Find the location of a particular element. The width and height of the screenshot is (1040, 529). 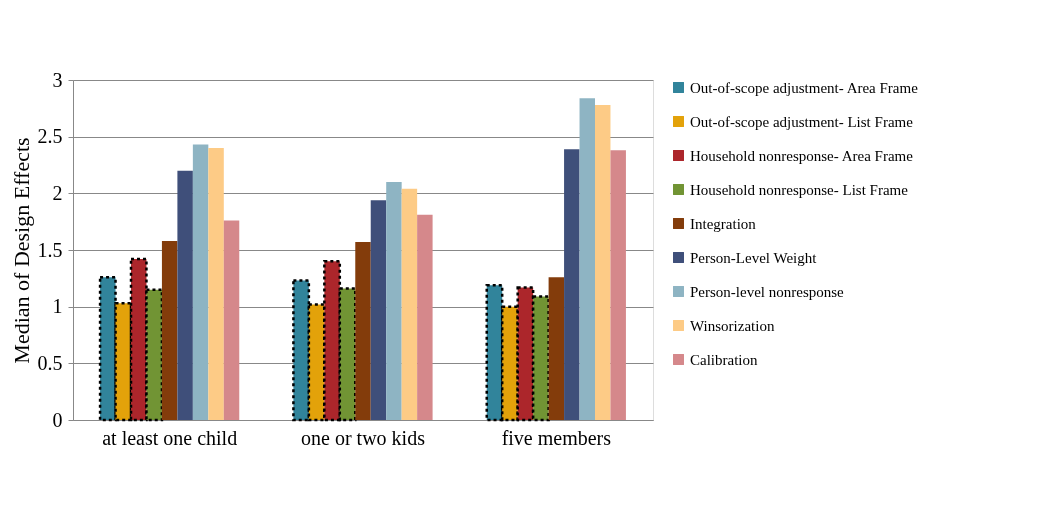

legend-label: Household nonresponse- List Frame is located at coordinates (799, 189).